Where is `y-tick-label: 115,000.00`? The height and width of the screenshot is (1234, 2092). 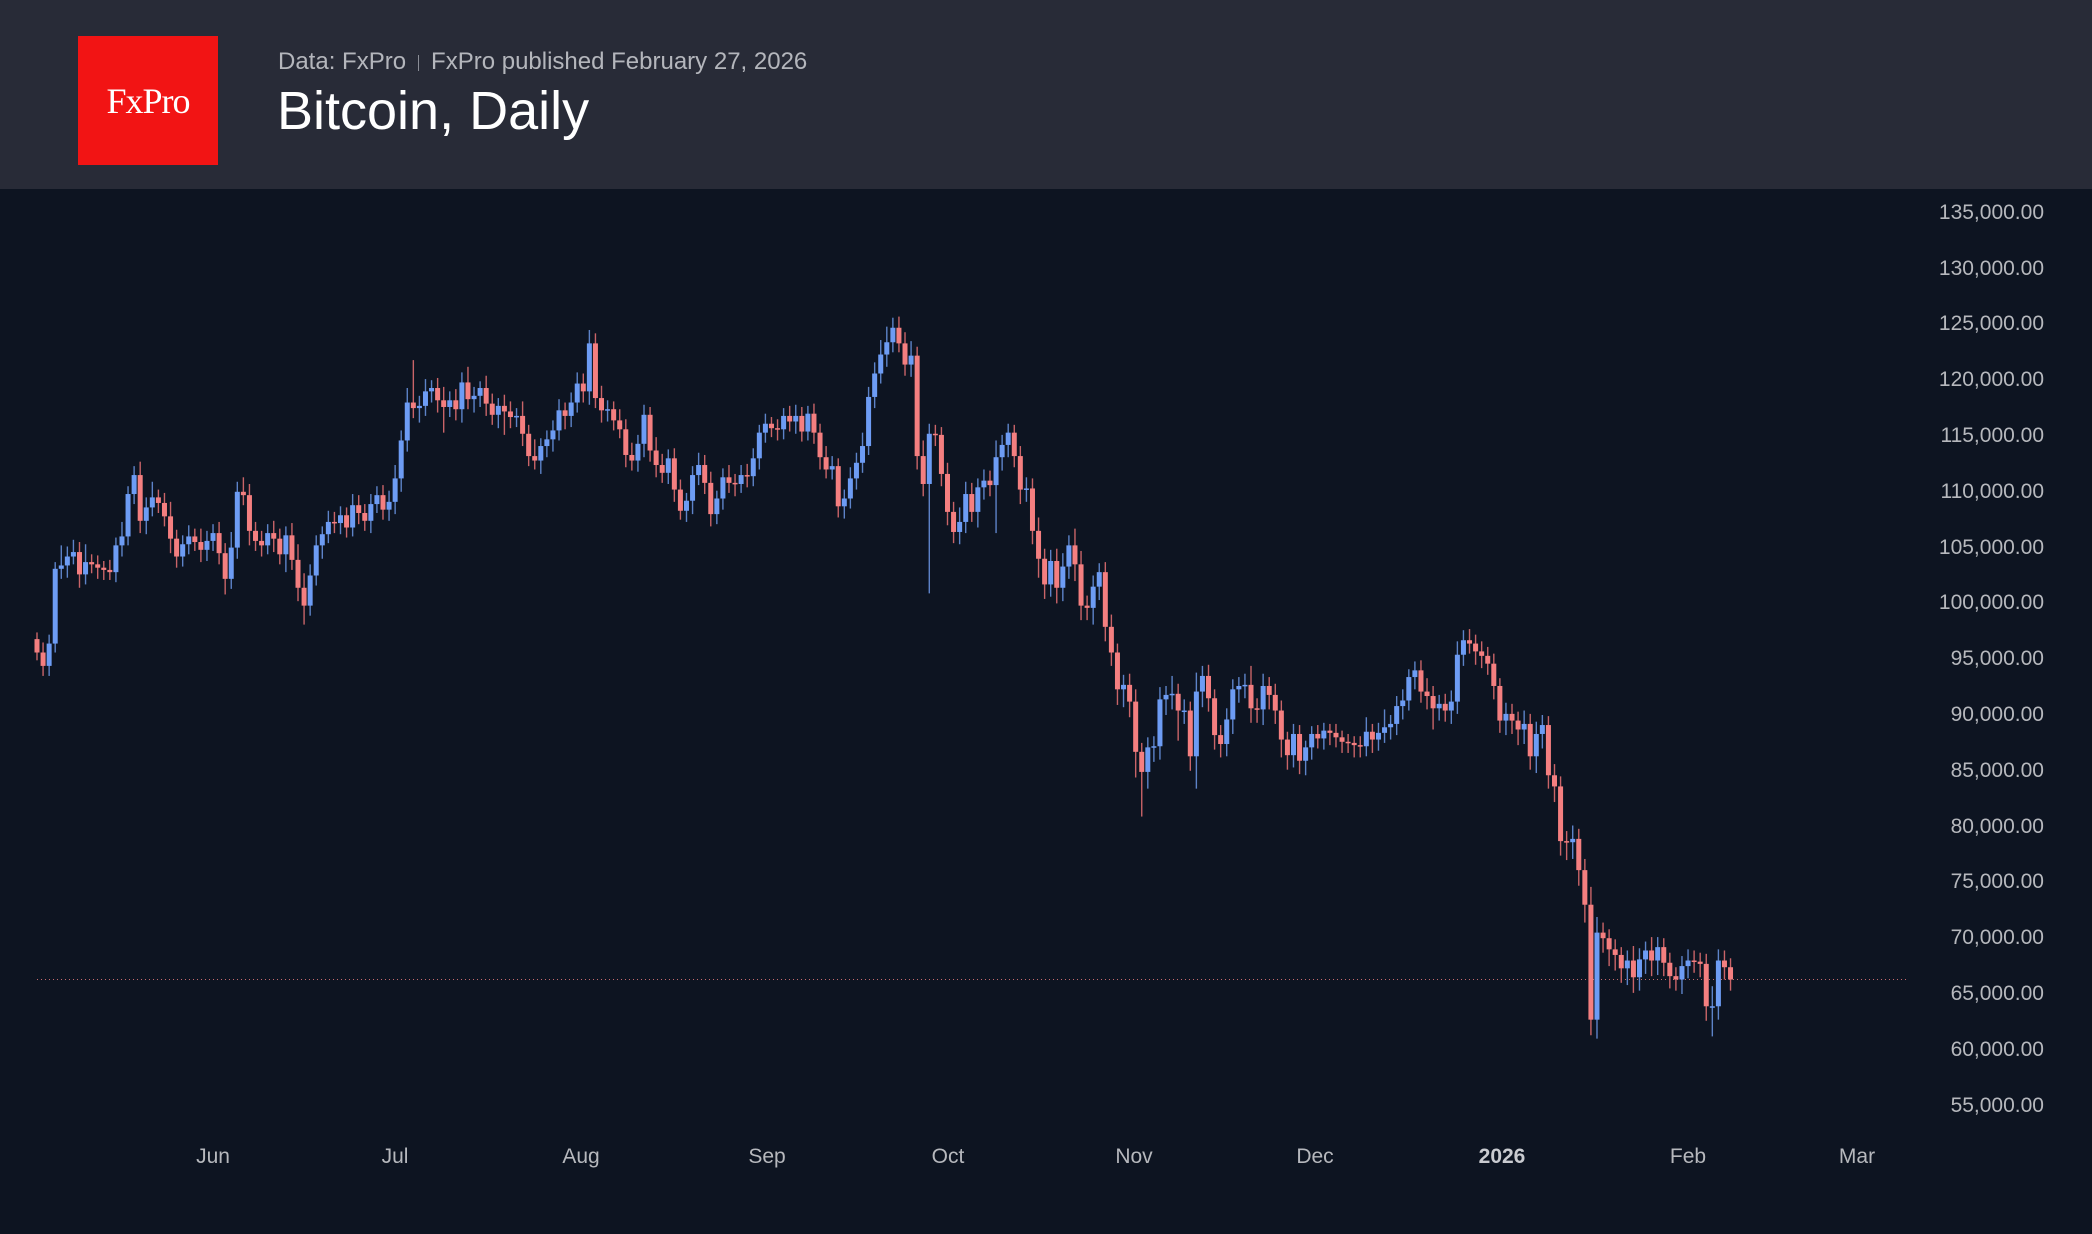
y-tick-label: 115,000.00 is located at coordinates (1992, 435).